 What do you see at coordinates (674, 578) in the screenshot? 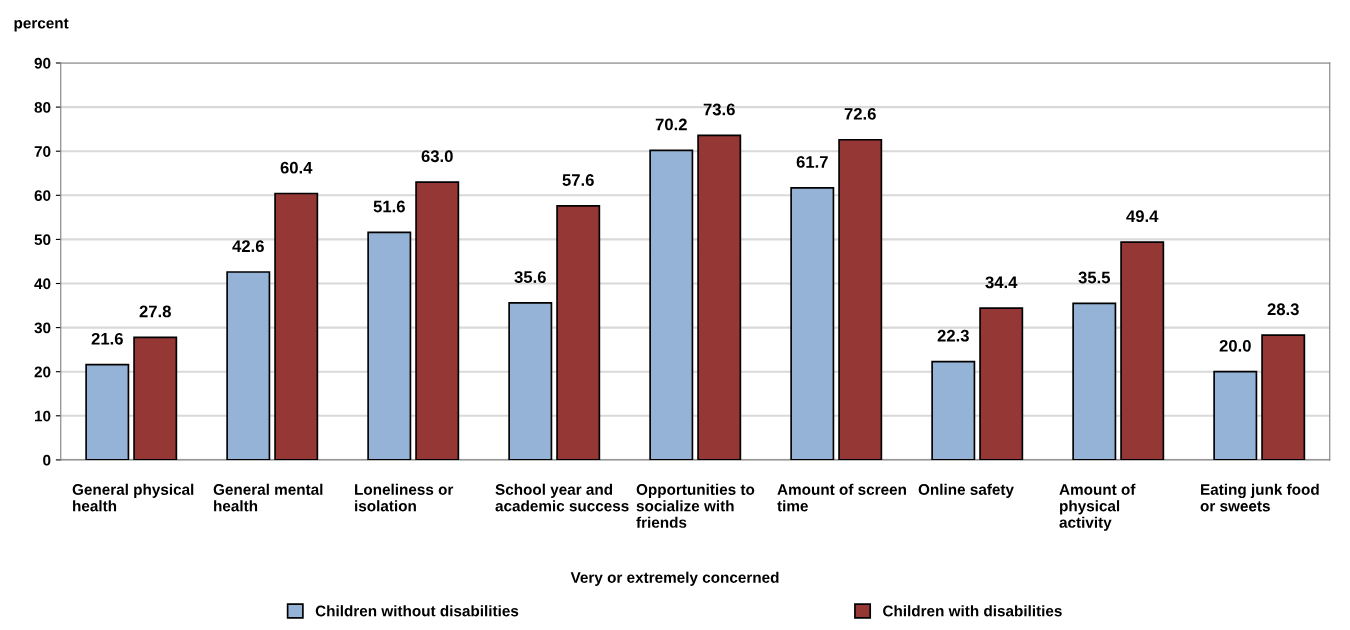
I see `x-axis-title: Very or extremely concerned` at bounding box center [674, 578].